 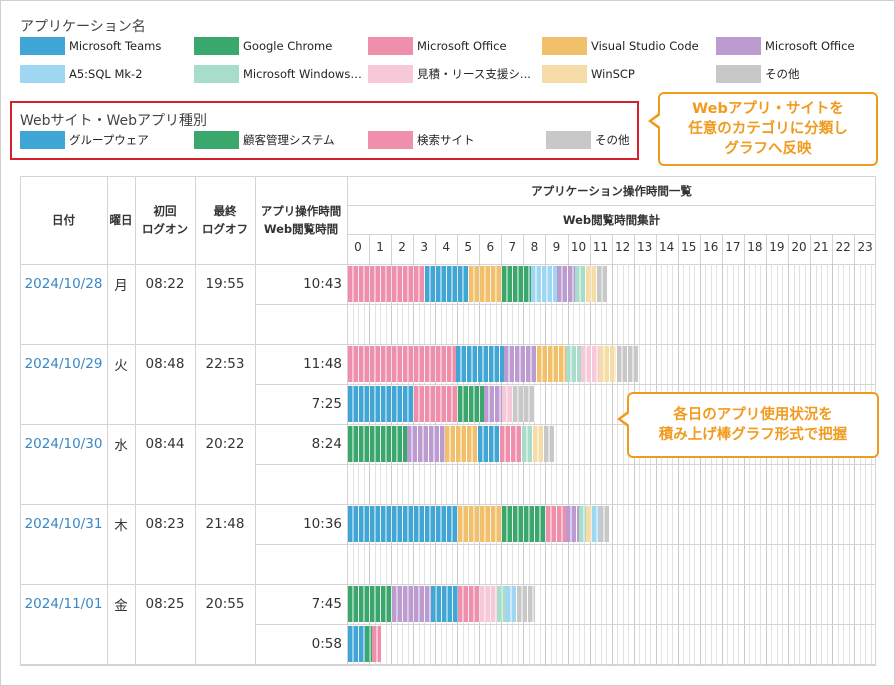 I want to click on callout-categorize-line: 任意のカテゴリに分類し, so click(x=768, y=129).